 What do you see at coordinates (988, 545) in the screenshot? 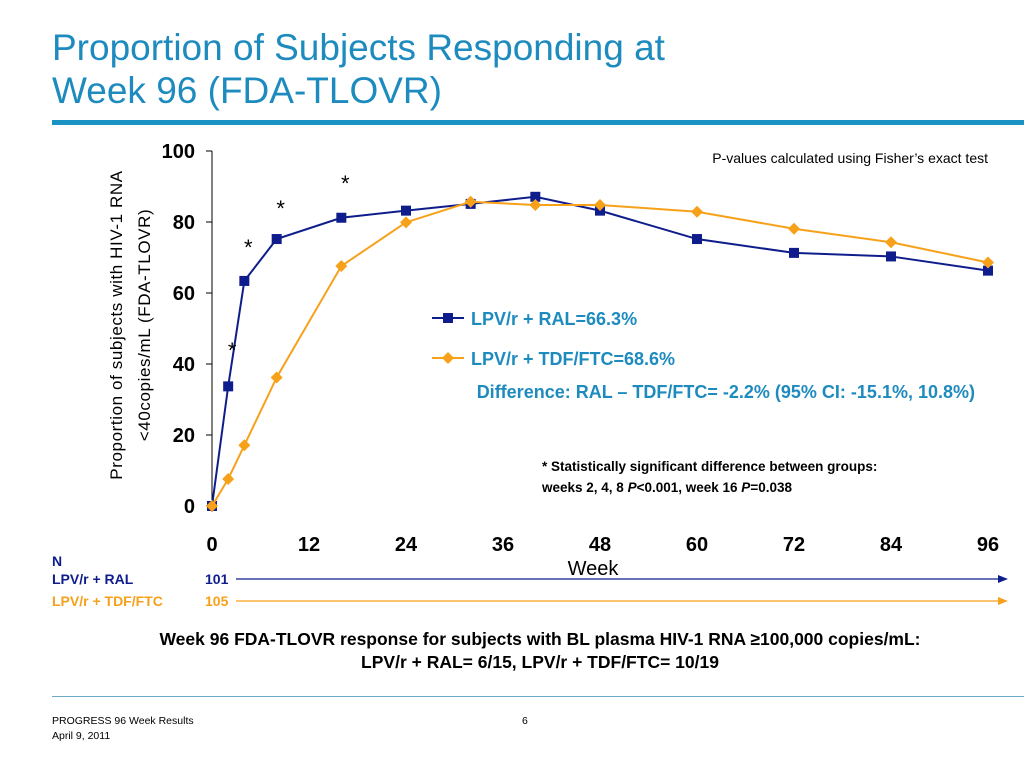
I see `x-tick-label: 96` at bounding box center [988, 545].